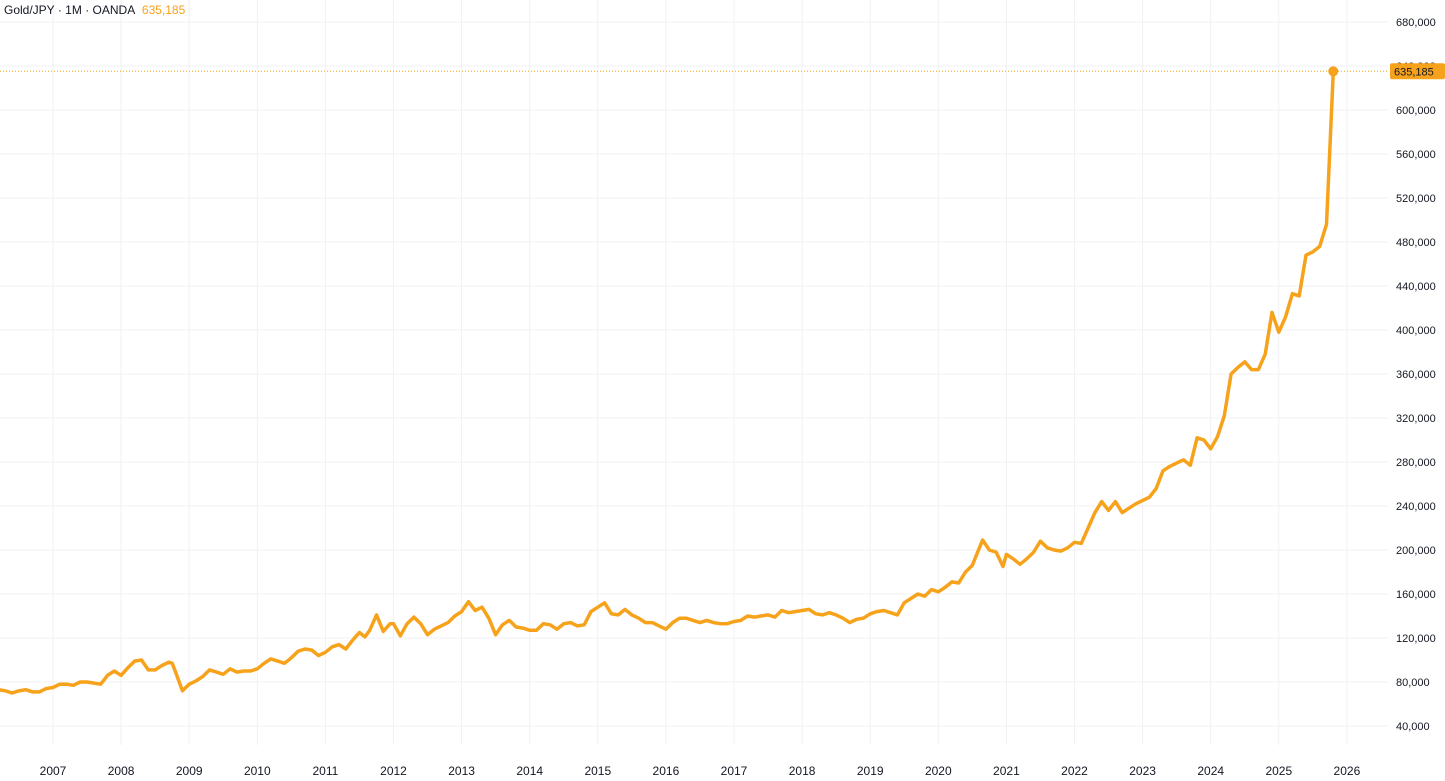  I want to click on y-tick-label: 520,000, so click(1416, 199).